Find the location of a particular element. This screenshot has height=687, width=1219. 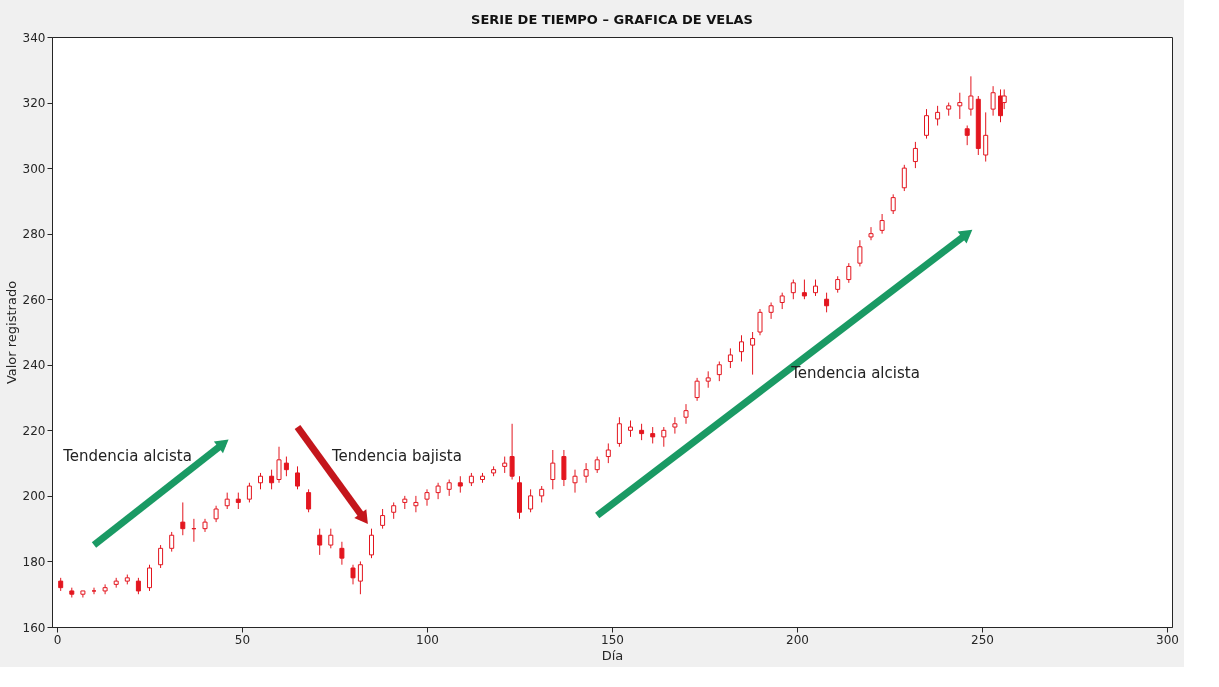

x-tick-label: 50 is located at coordinates (242, 639).